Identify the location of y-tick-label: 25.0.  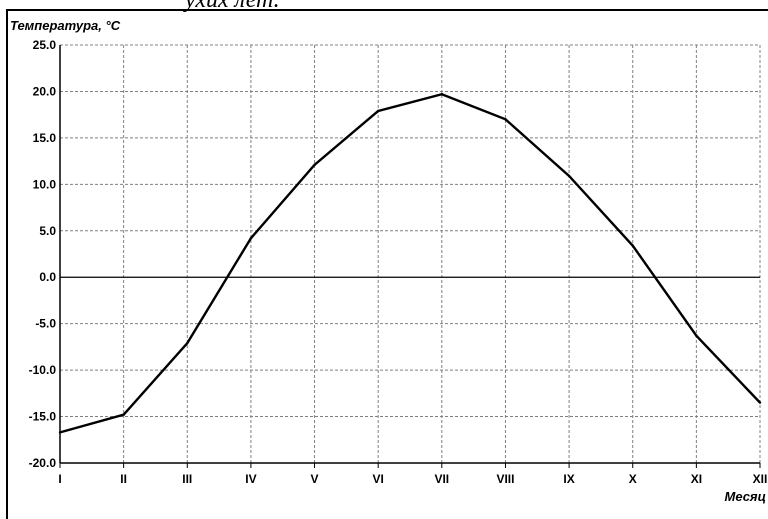
(45, 45).